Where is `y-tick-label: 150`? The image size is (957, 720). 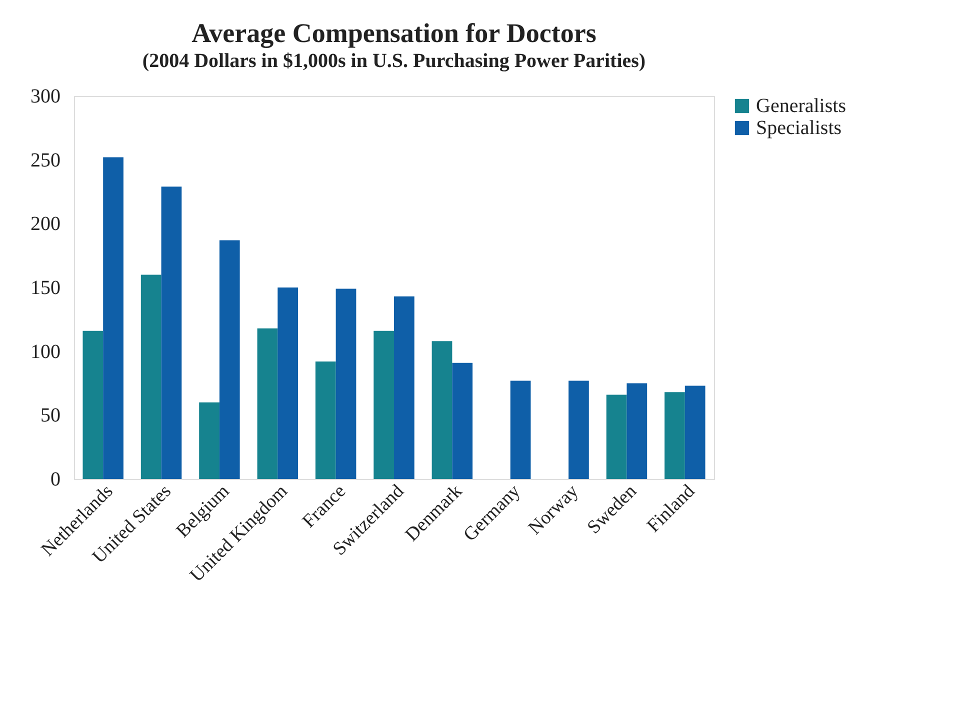 y-tick-label: 150 is located at coordinates (45, 288).